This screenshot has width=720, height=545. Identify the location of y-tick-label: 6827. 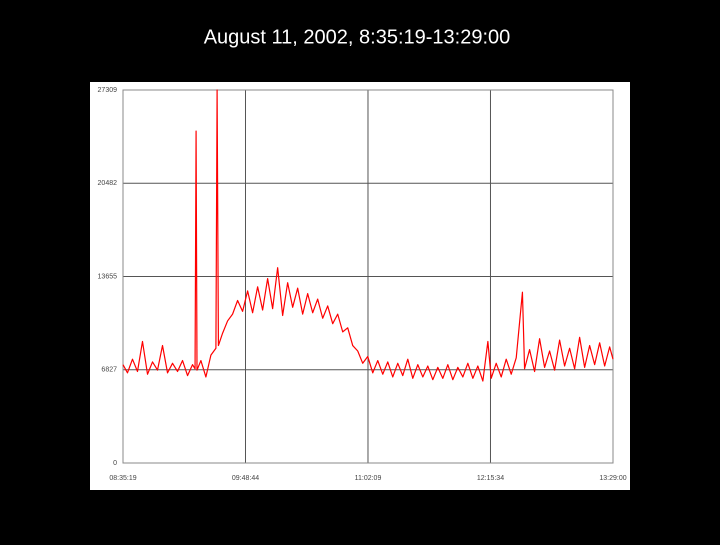
(109, 370).